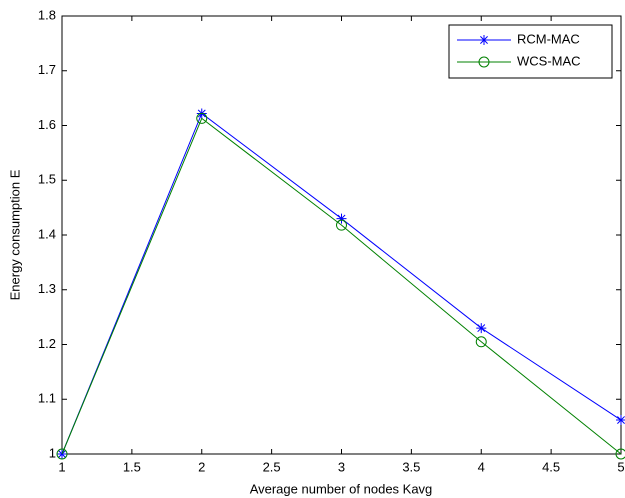 This screenshot has height=498, width=625. What do you see at coordinates (411, 466) in the screenshot?
I see `x-tick-label: 3.5` at bounding box center [411, 466].